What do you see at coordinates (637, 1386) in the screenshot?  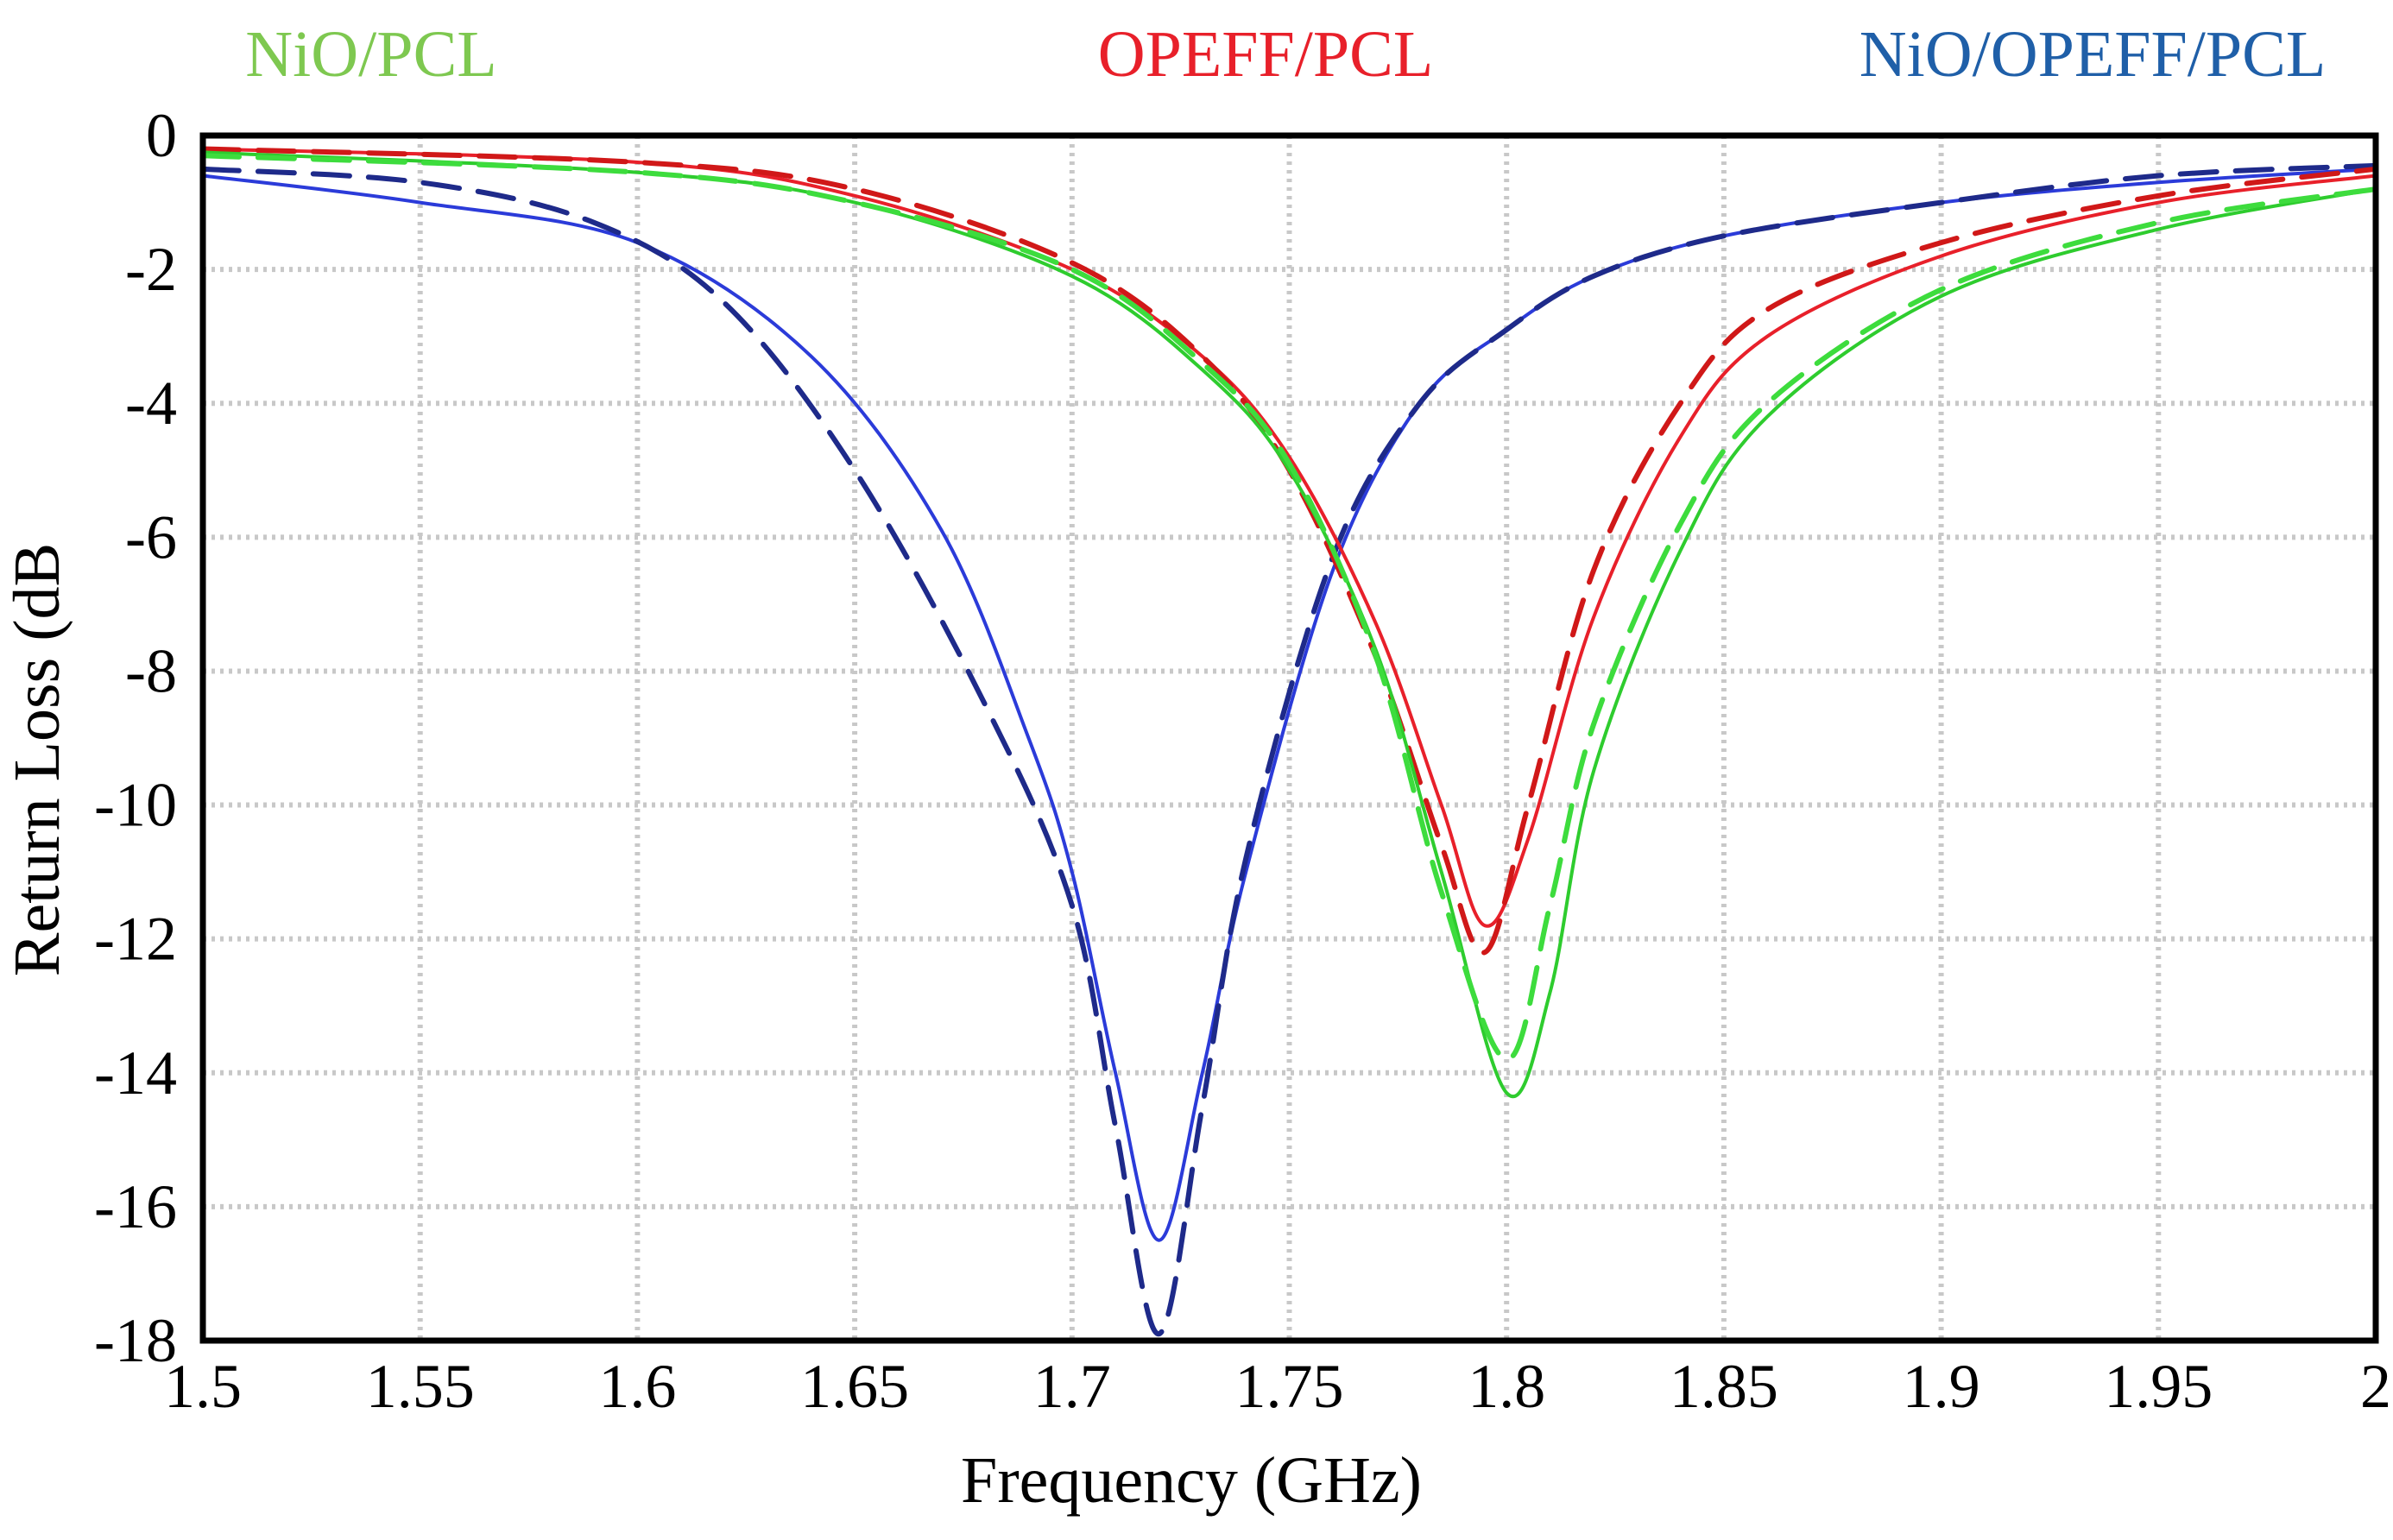 I see `x-tick-label: 1.6` at bounding box center [637, 1386].